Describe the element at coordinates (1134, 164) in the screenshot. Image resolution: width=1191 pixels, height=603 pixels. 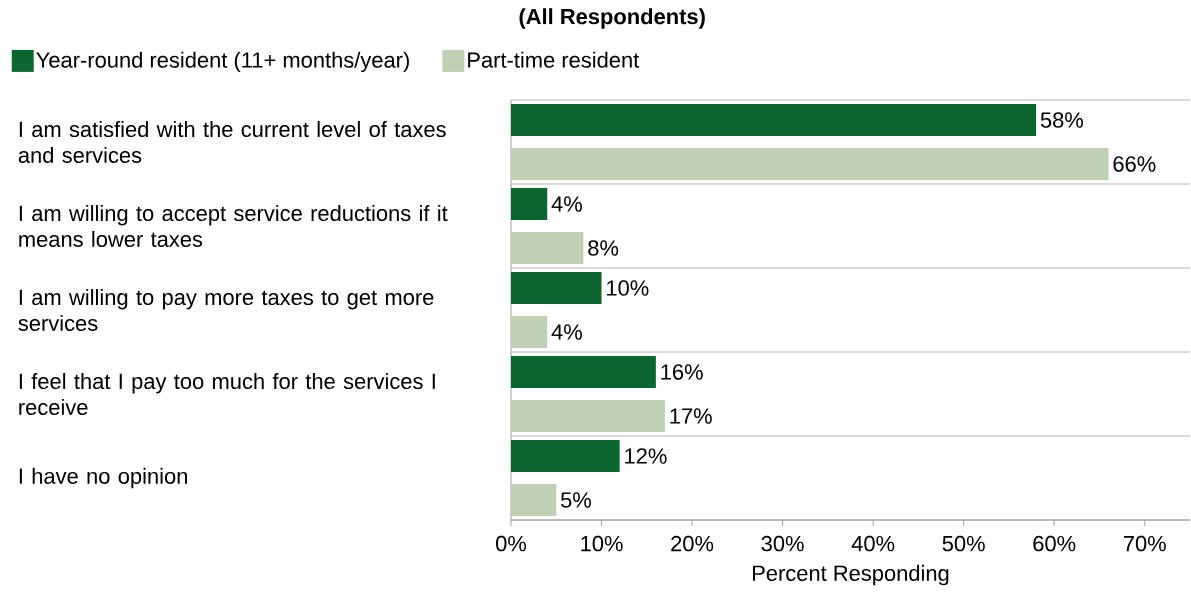
I see `data-label: 66%` at that location.